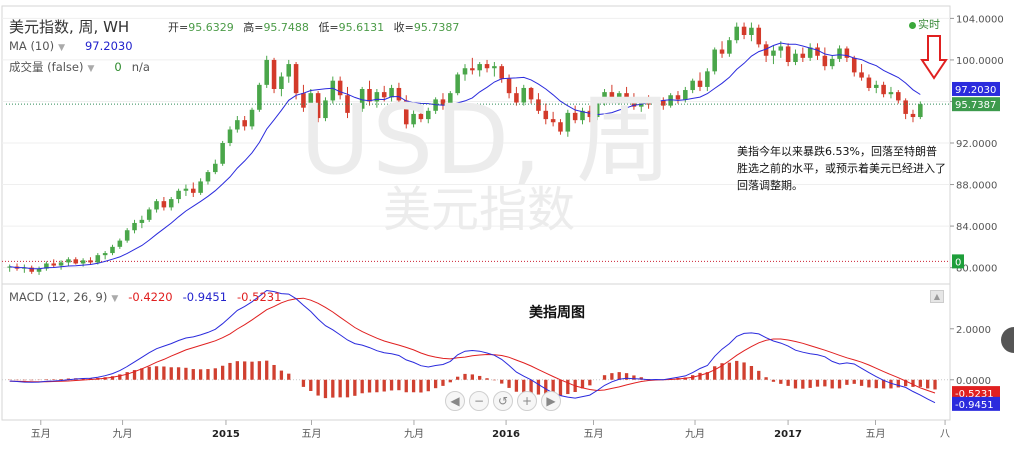 The image size is (1014, 451). Describe the element at coordinates (976, 393) in the screenshot. I see `macd-signal-badge-bg` at that location.